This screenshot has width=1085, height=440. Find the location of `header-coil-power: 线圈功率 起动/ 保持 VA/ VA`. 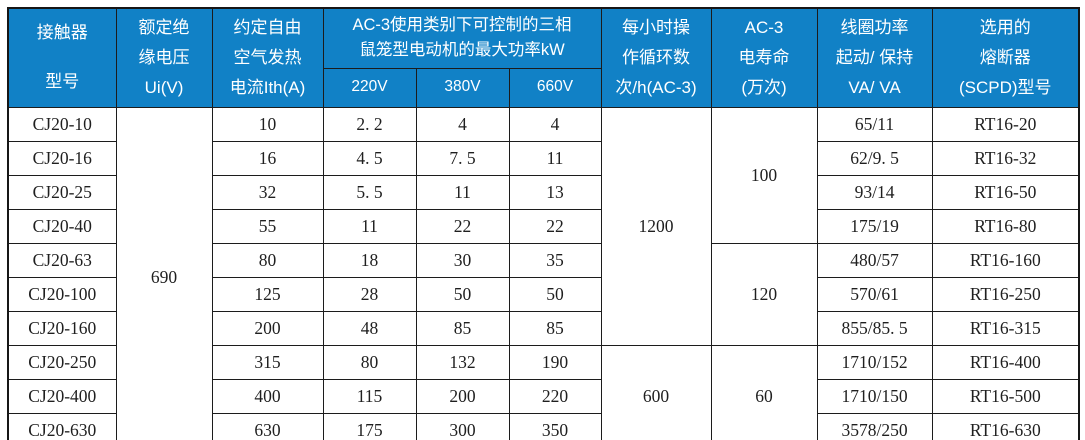

header-coil-power: 线圈功率 起动/ 保持 VA/ VA is located at coordinates (874, 57).